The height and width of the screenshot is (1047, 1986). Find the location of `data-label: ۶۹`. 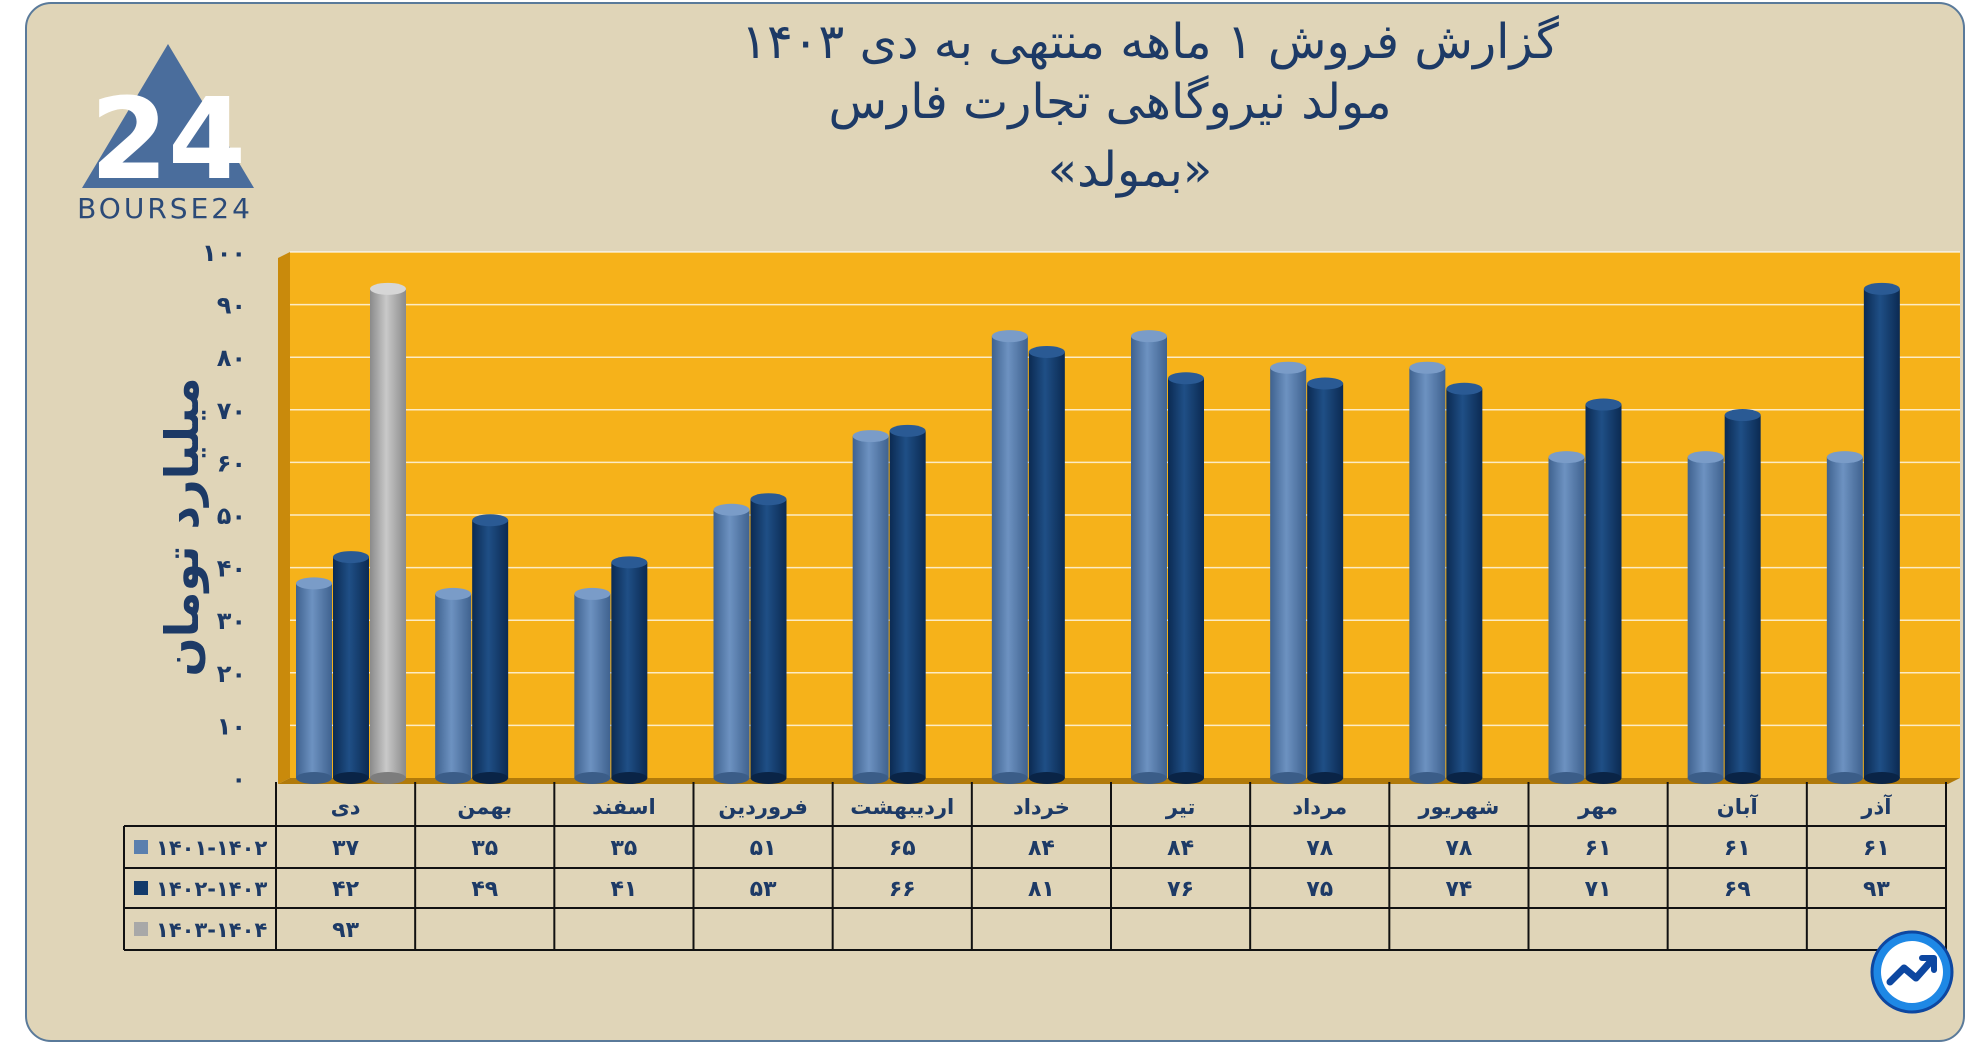

data-label: ۶۹ is located at coordinates (1737, 889).